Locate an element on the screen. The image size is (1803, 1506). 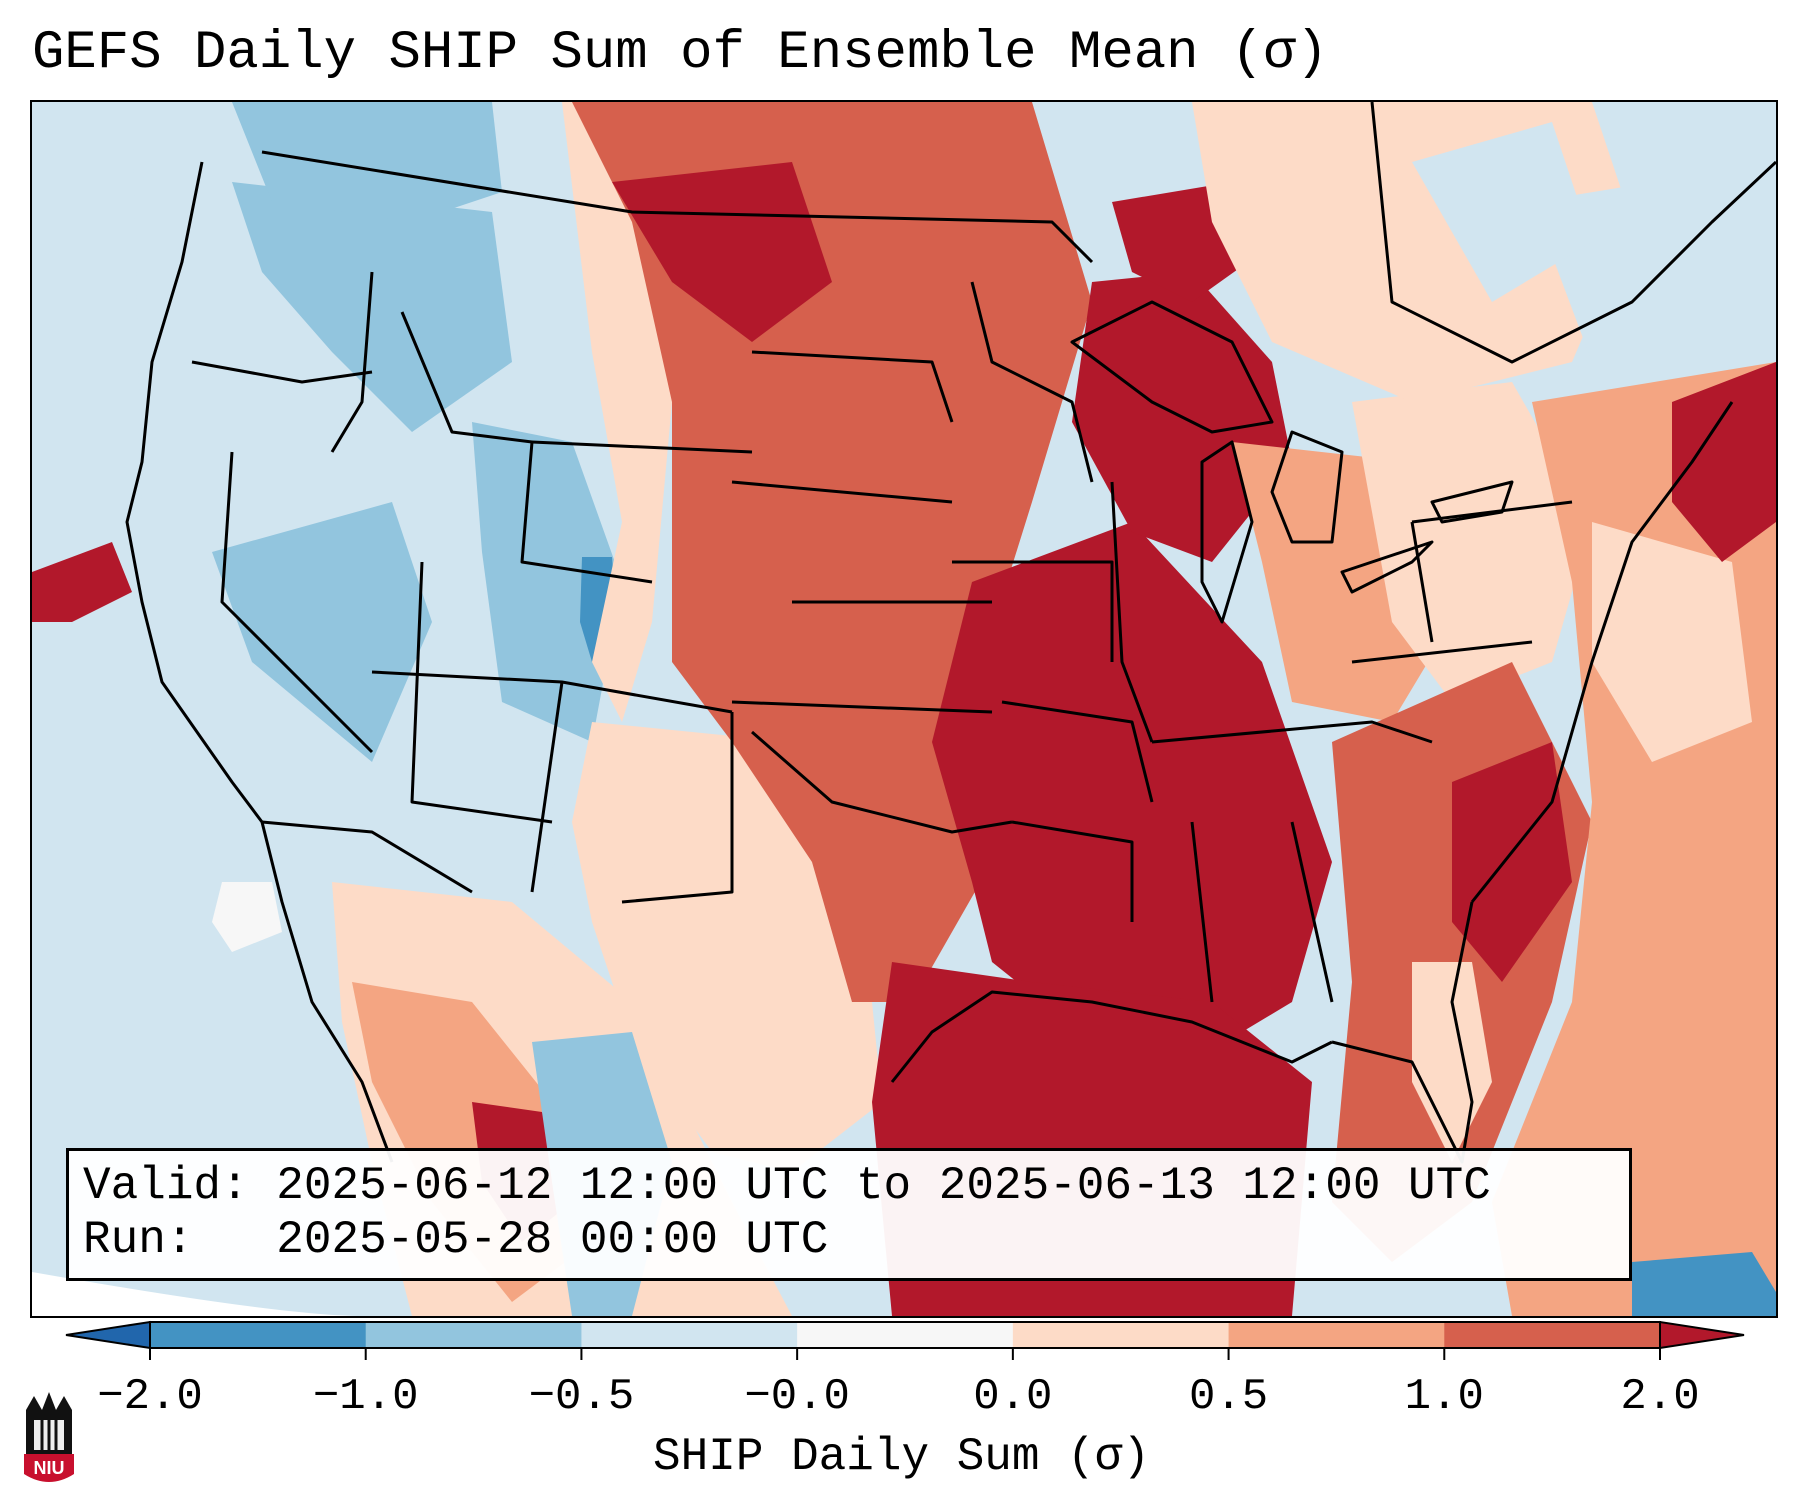
border-nm-tx is located at coordinates (677, 808).